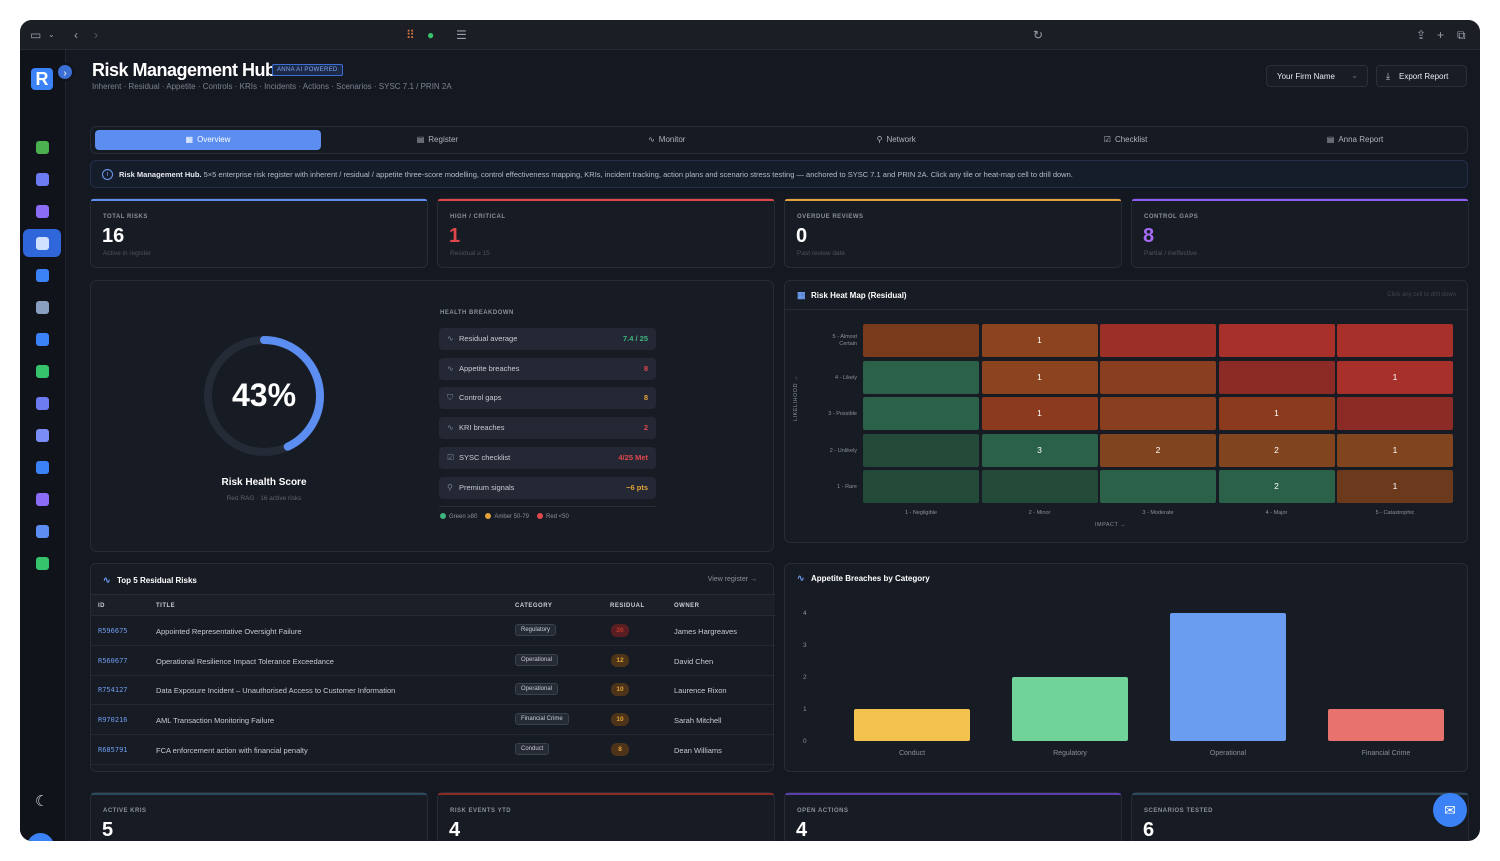  I want to click on tab-register: ▤ Register, so click(437, 140).